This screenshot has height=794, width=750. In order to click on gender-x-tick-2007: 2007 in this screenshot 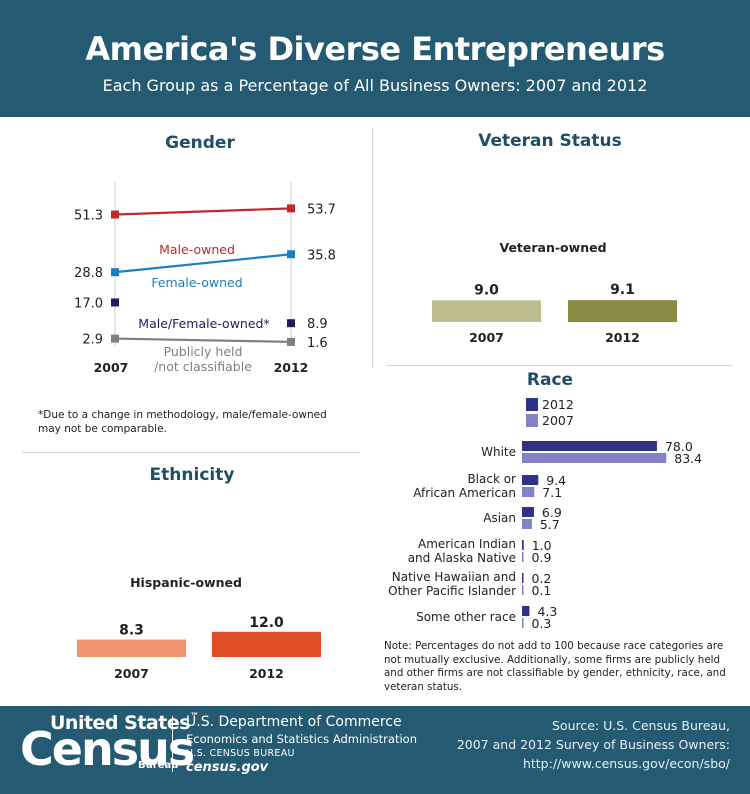, I will do `click(111, 367)`.